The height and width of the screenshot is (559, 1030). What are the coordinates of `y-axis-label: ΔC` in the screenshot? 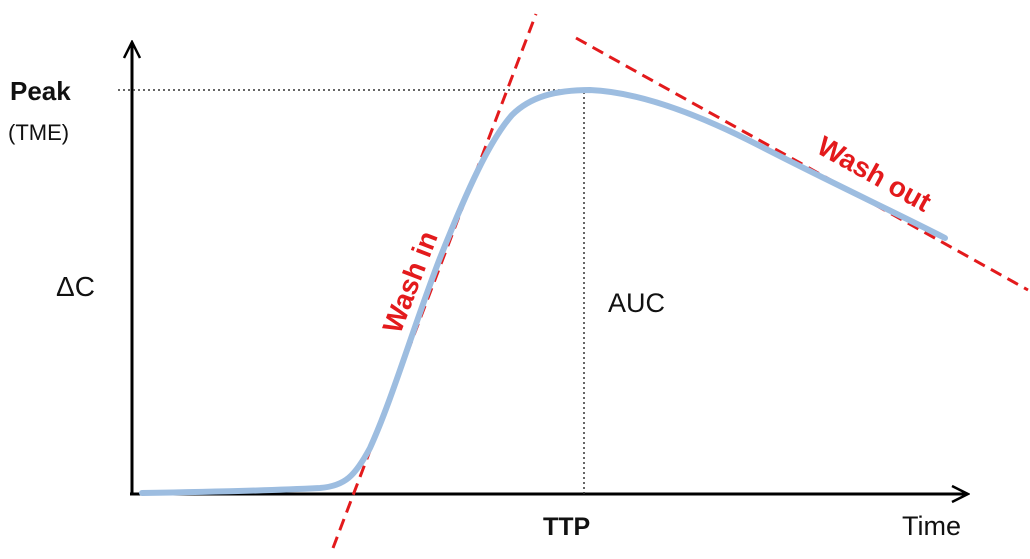 It's located at (75, 286).